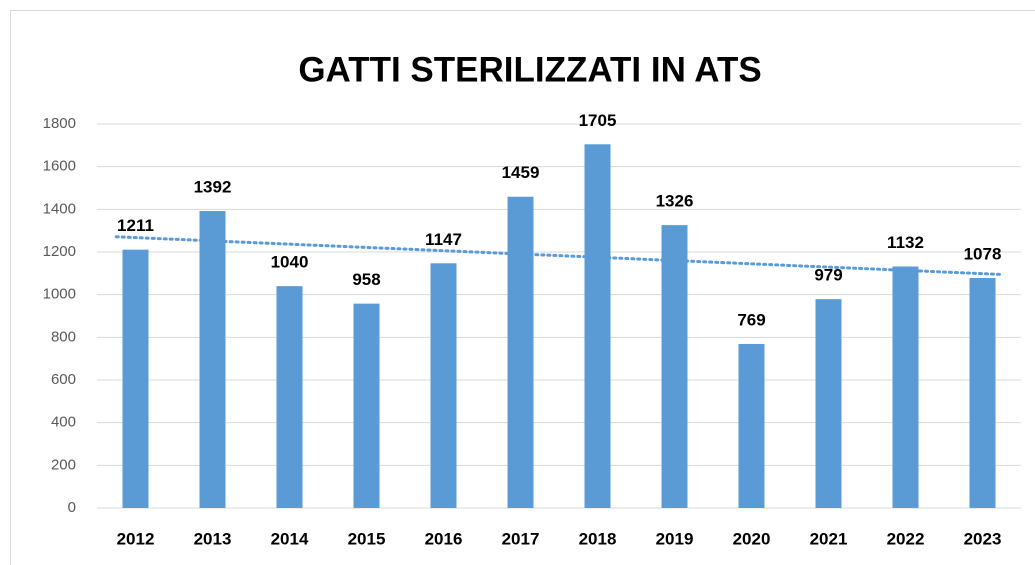 This screenshot has height=565, width=1035. Describe the element at coordinates (905, 242) in the screenshot. I see `data-label: 1132` at that location.